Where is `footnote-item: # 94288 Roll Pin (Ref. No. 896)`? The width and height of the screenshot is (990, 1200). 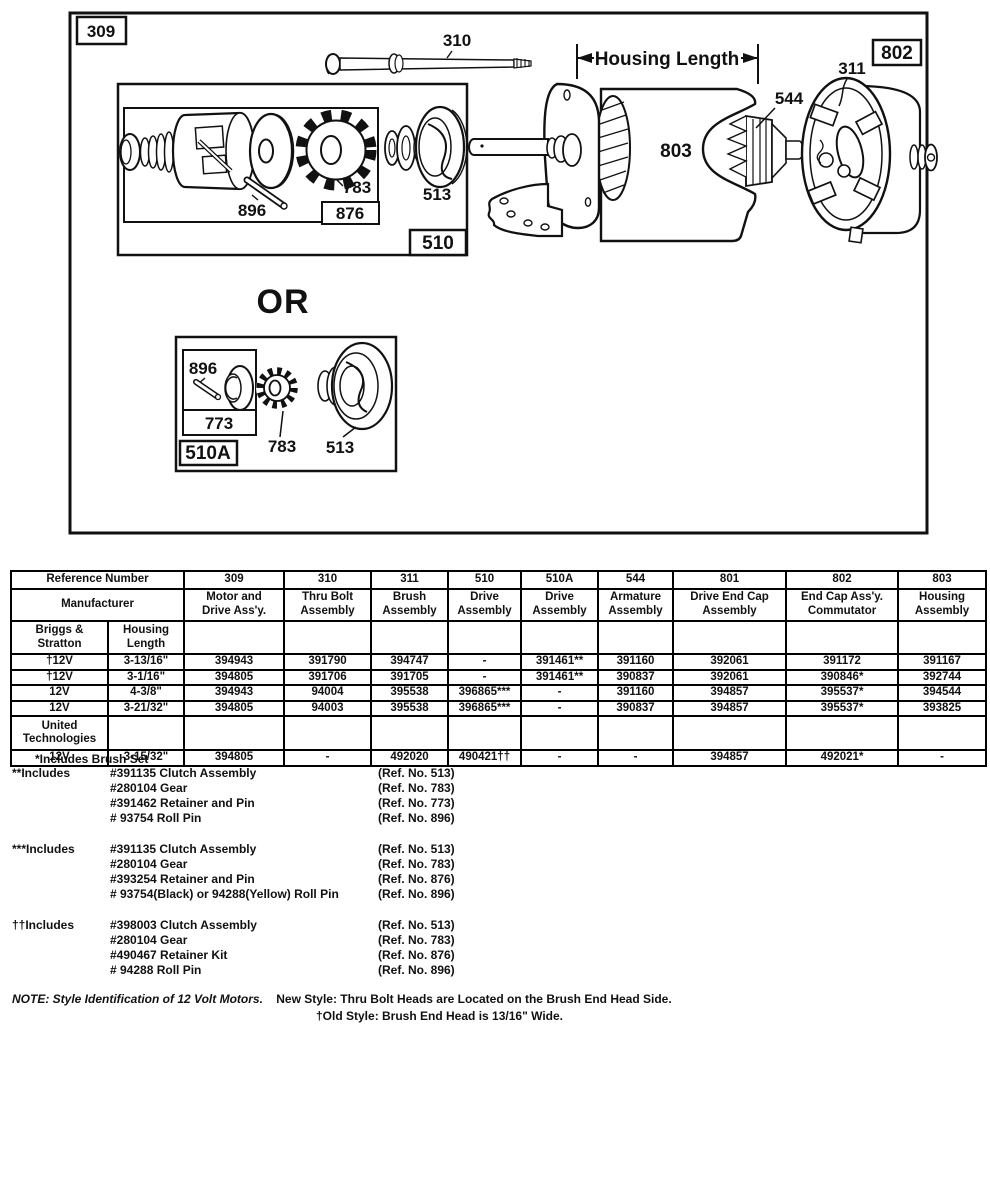 footnote-item: # 94288 Roll Pin (Ref. No. 896) is located at coordinates (282, 970).